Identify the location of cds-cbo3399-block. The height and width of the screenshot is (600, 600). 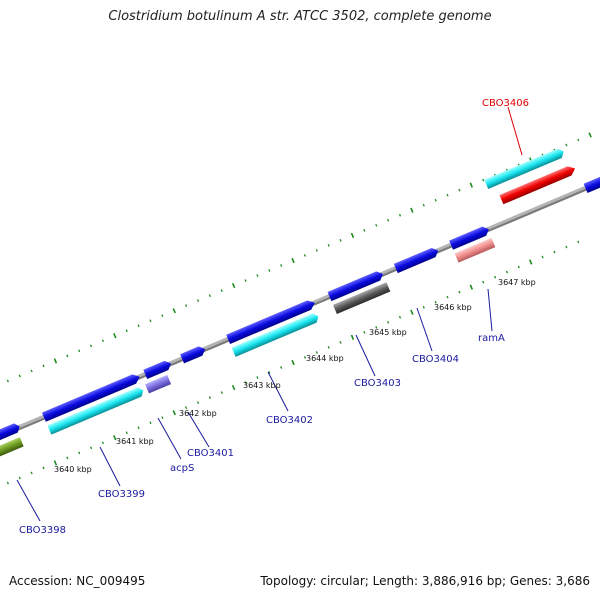
(91, 397).